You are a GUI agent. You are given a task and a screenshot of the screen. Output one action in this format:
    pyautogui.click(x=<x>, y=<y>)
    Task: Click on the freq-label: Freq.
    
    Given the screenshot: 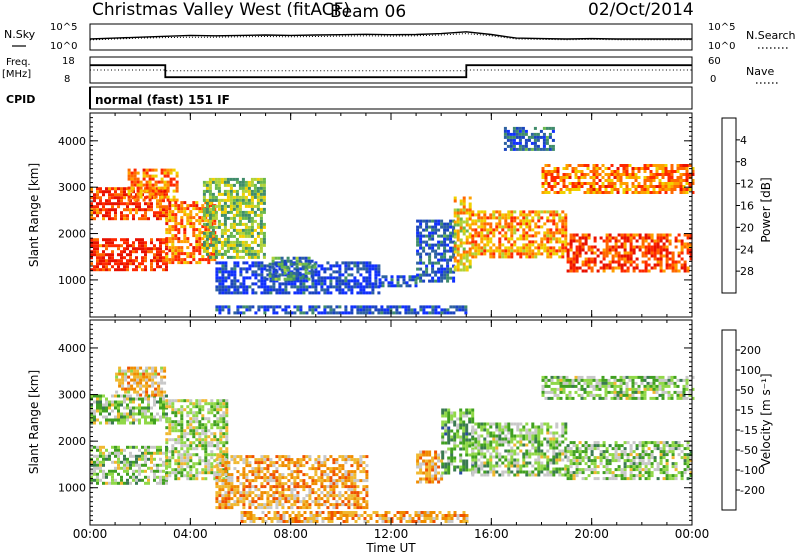 What is the action you would take?
    pyautogui.click(x=18, y=62)
    